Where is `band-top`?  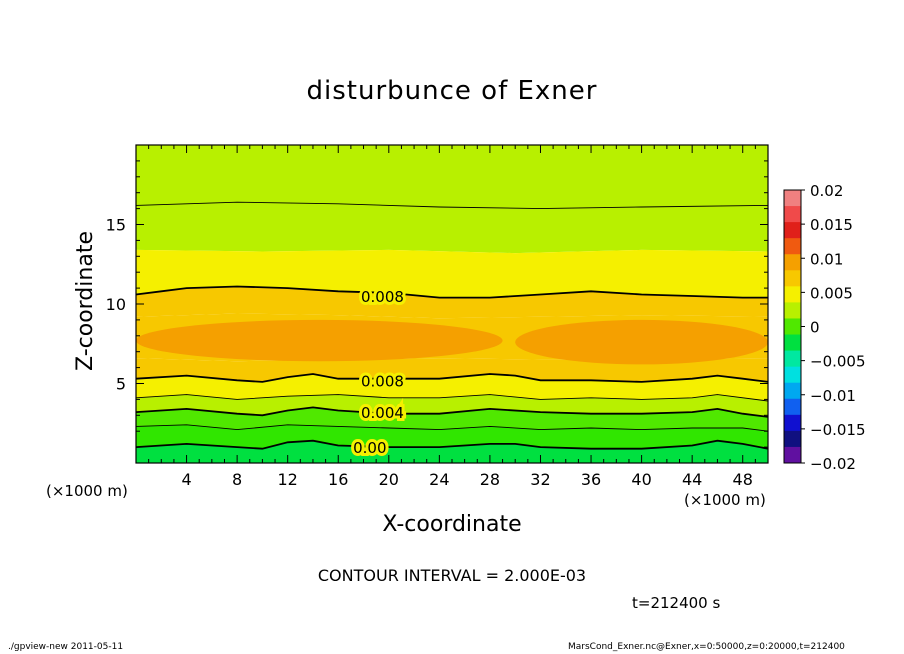 band-top is located at coordinates (452, 177).